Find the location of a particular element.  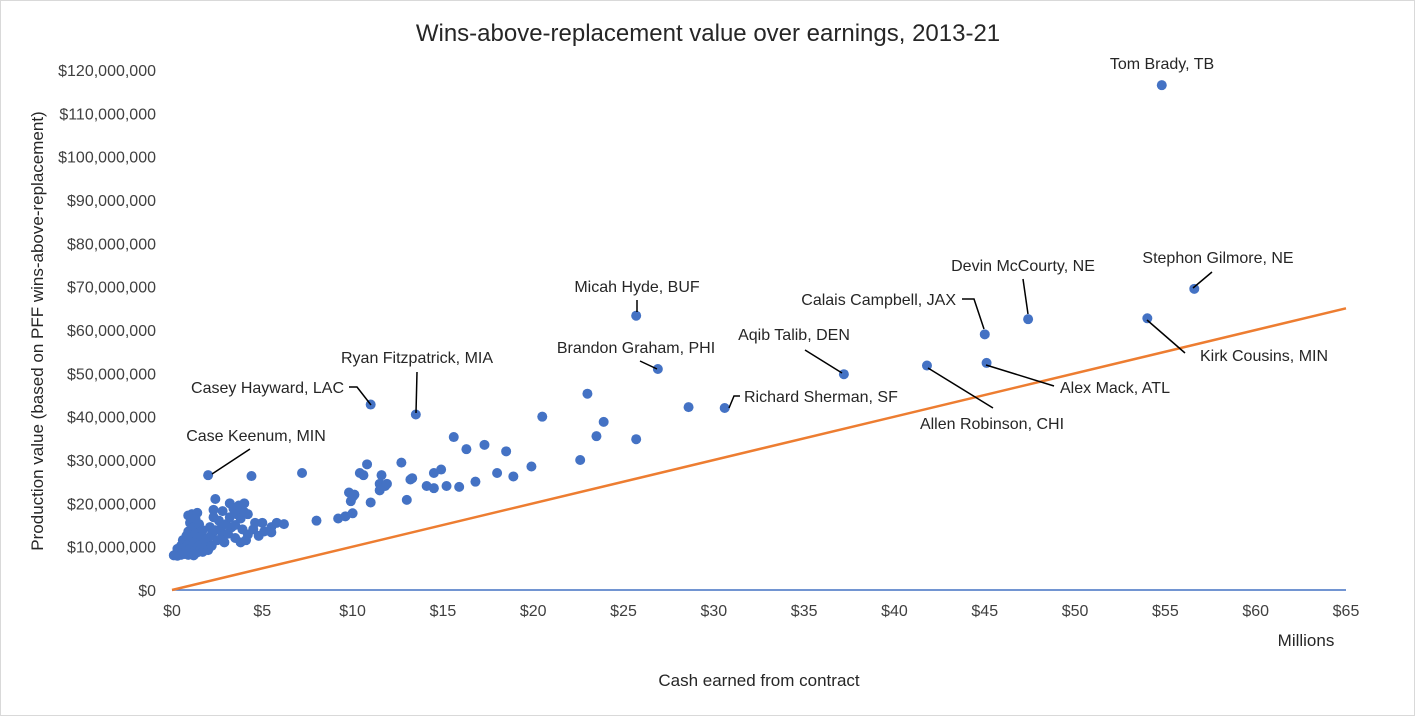

y-tick-label: $80,000,000 is located at coordinates (111, 244).